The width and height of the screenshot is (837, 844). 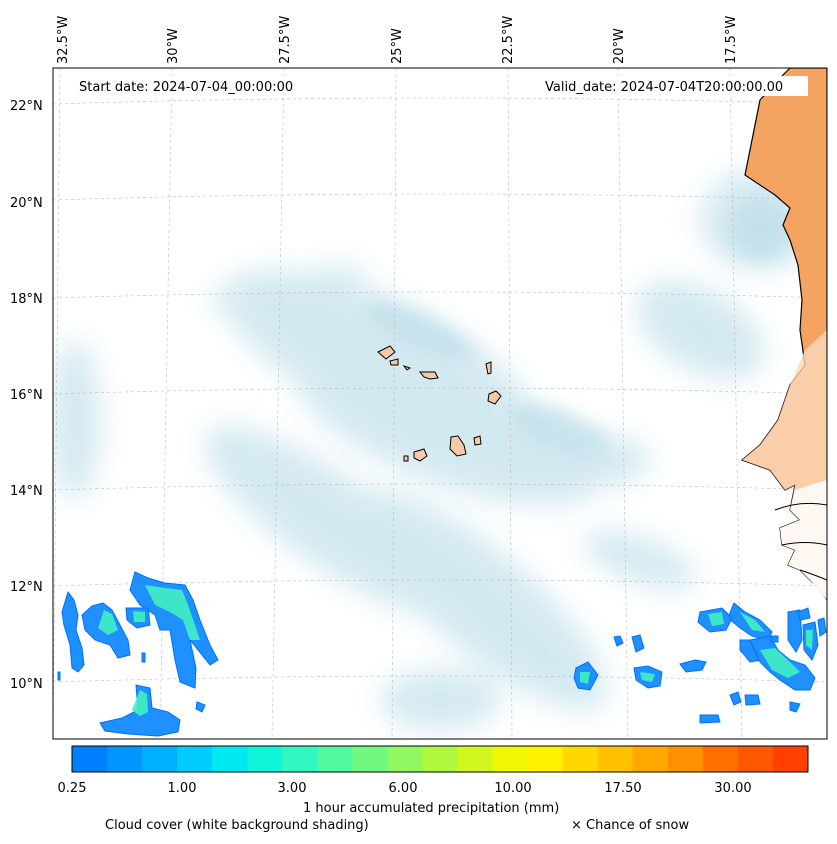 I want to click on lon-label: 30°W, so click(x=173, y=46).